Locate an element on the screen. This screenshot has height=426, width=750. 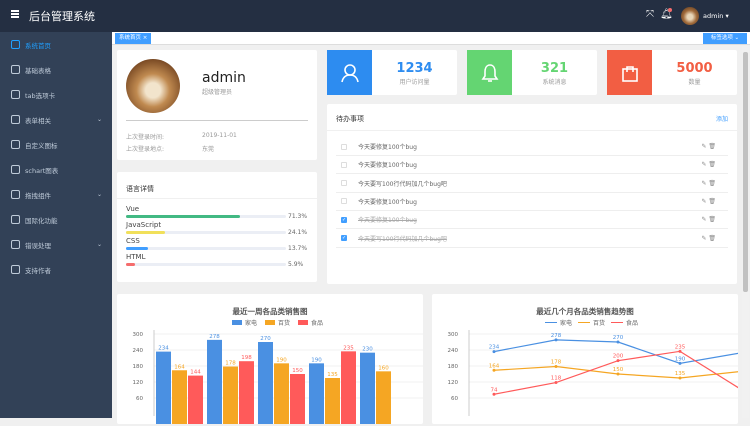
collapse-menu-button is located at coordinates (15, 14).